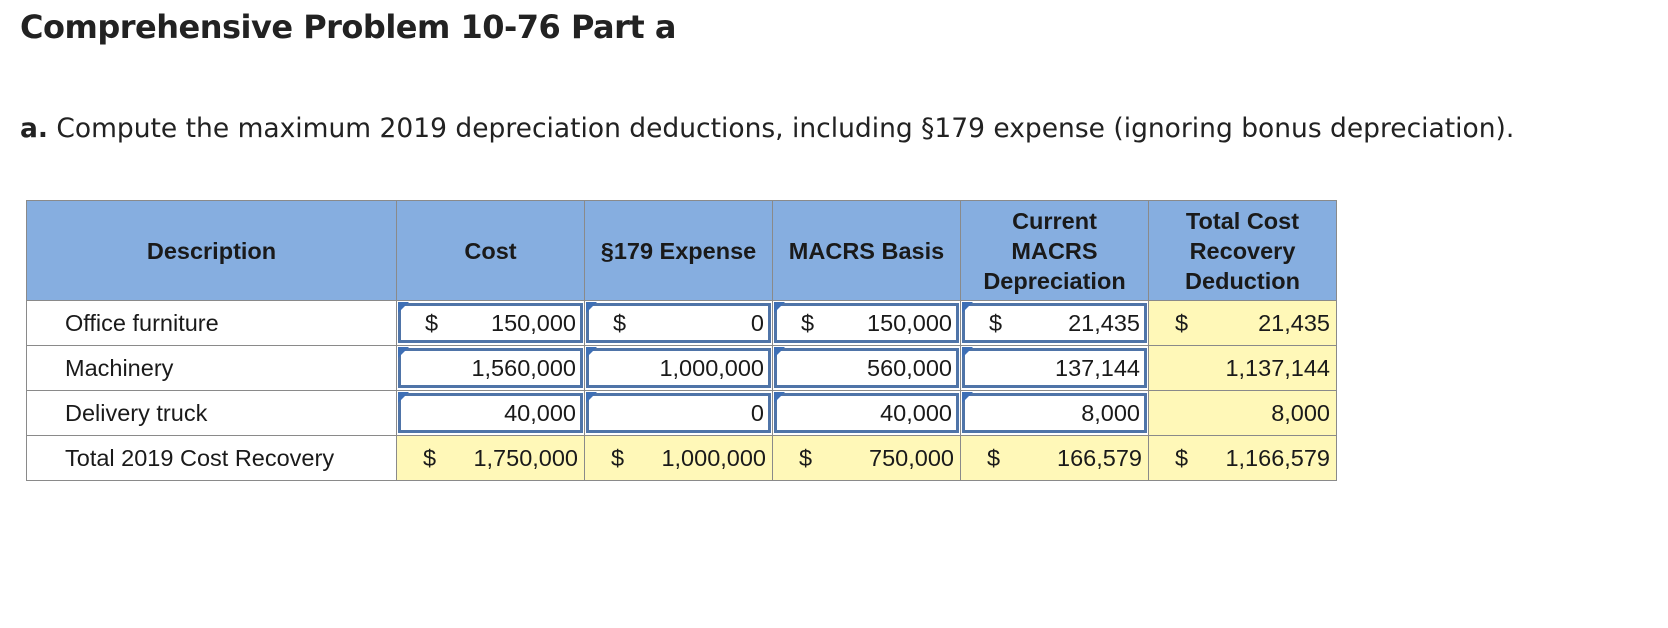 The image size is (1668, 628). What do you see at coordinates (916, 412) in the screenshot?
I see `macrs-basis-value: 40,000` at bounding box center [916, 412].